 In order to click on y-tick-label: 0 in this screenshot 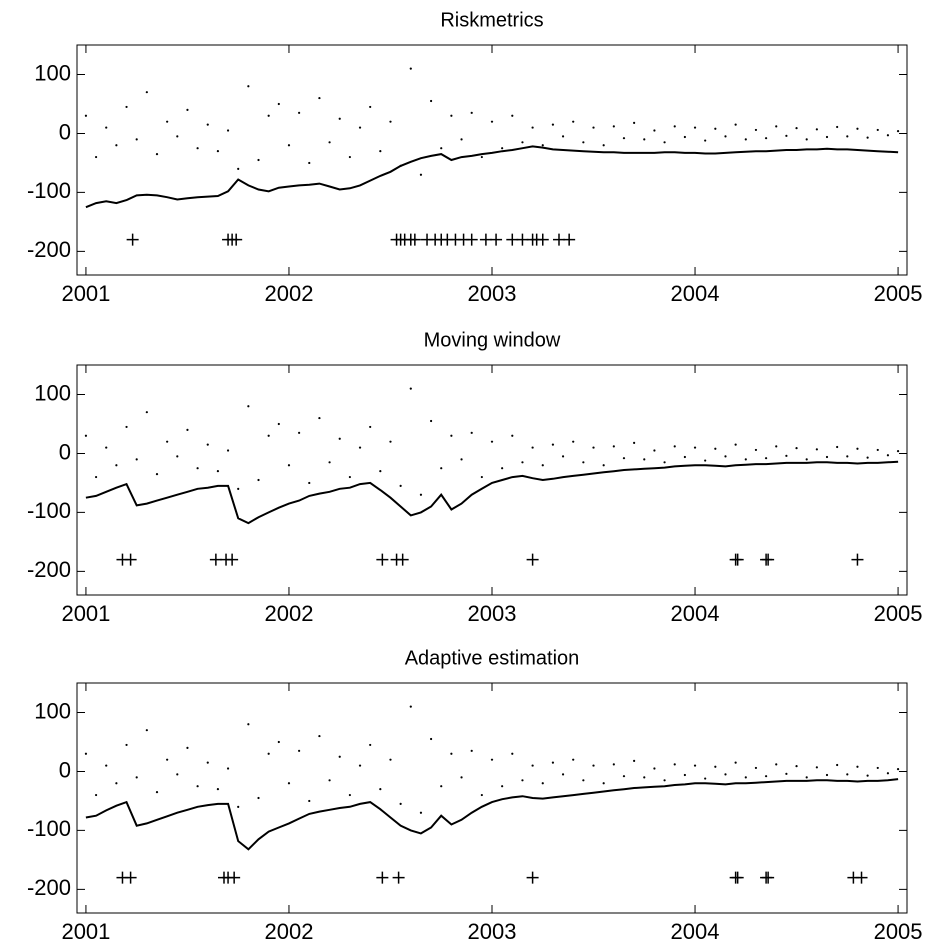, I will do `click(65, 451)`.